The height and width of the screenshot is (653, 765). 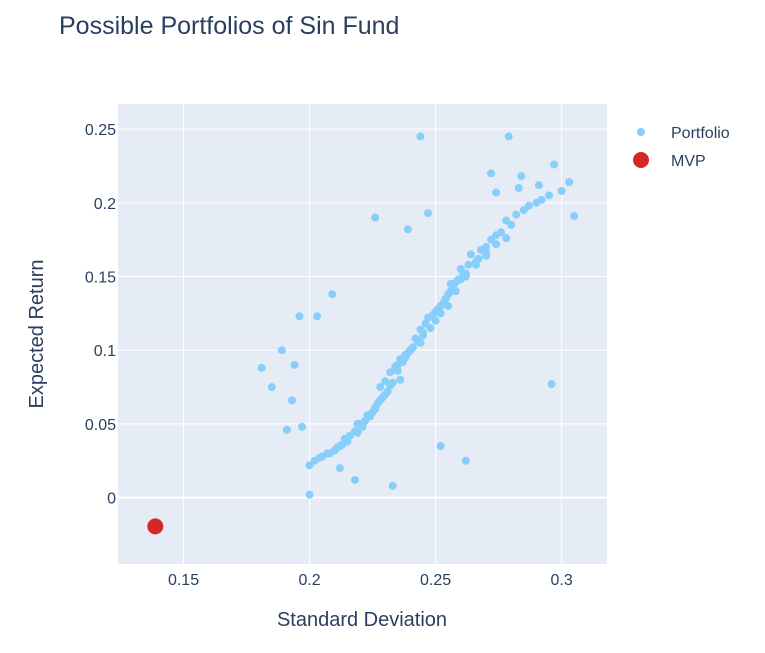 I want to click on y-axis-ticks: 0 0.05 0.1 0.15 0.2 0.25, so click(x=100, y=315).